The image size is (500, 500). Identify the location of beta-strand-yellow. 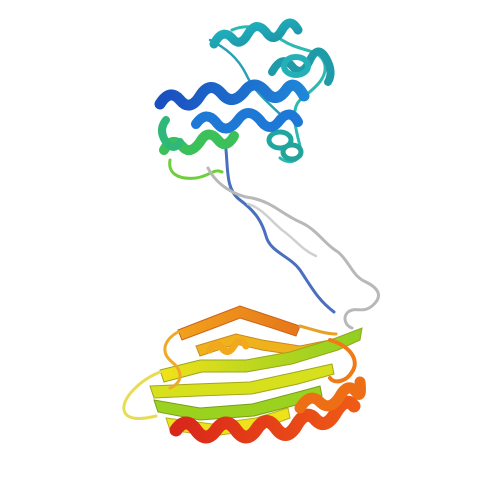
(261, 355).